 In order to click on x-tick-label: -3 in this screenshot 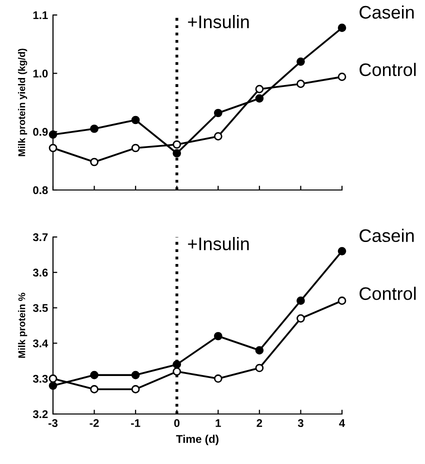, I will do `click(53, 423)`.